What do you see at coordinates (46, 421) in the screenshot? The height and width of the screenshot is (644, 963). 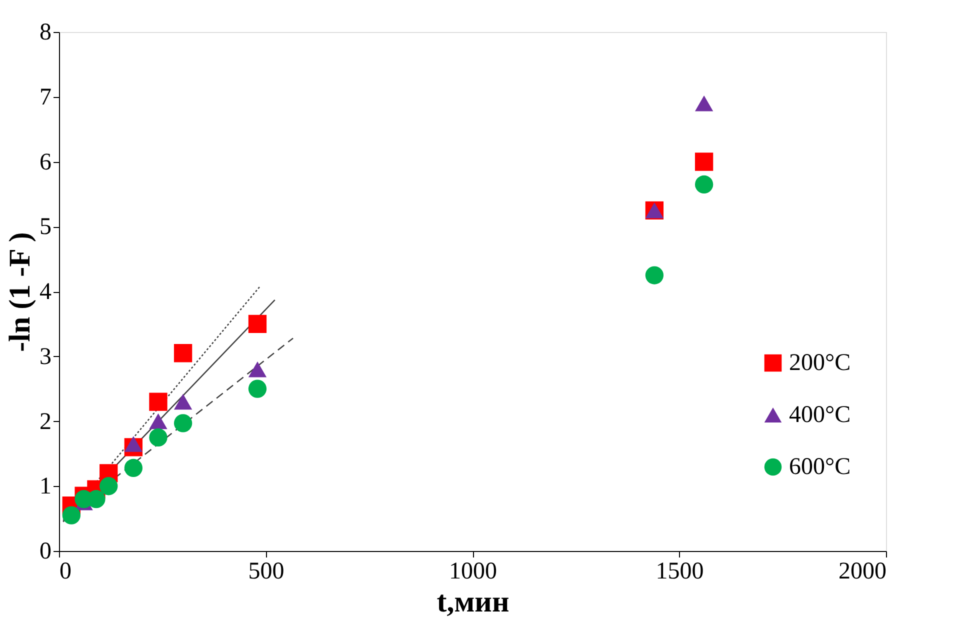 I see `y-tick-label: 2` at bounding box center [46, 421].